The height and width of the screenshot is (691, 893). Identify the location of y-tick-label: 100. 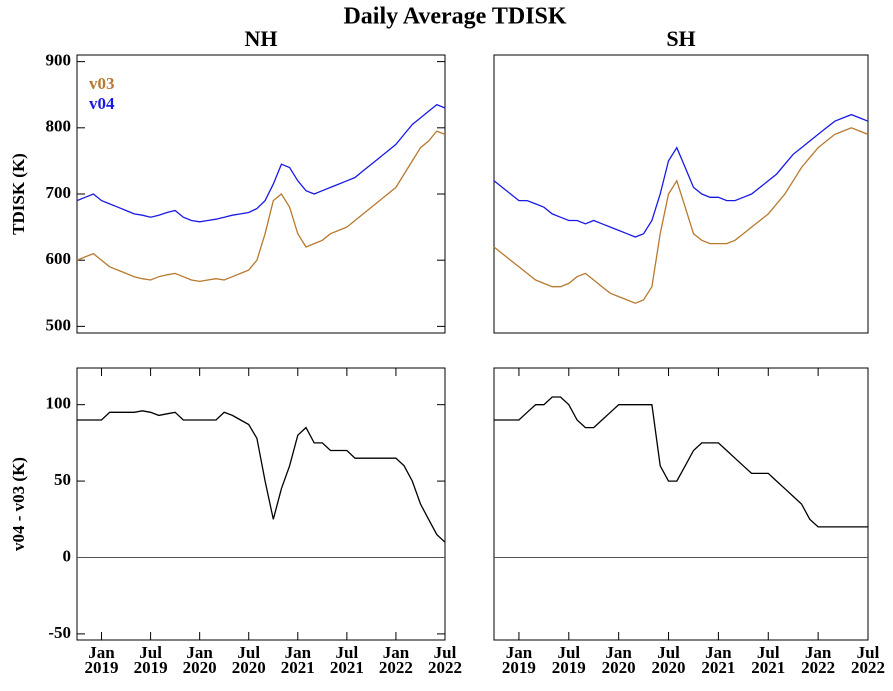
(59, 403).